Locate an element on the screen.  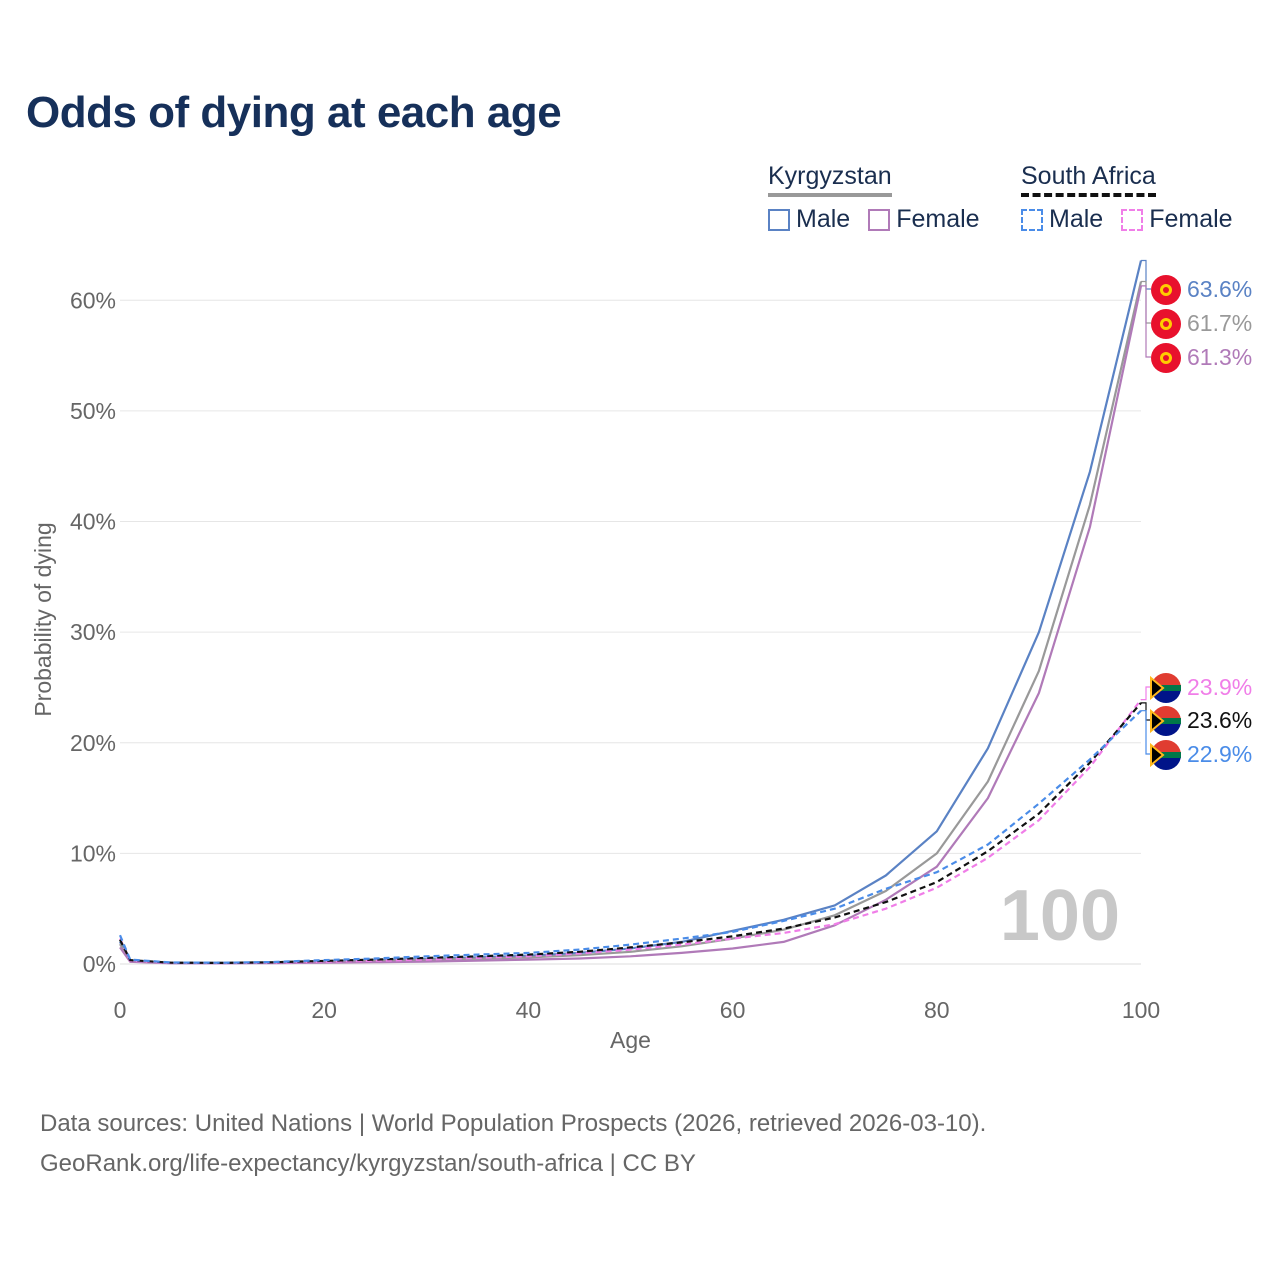
legend-kyrgyzstan-male: Male is located at coordinates (809, 219).